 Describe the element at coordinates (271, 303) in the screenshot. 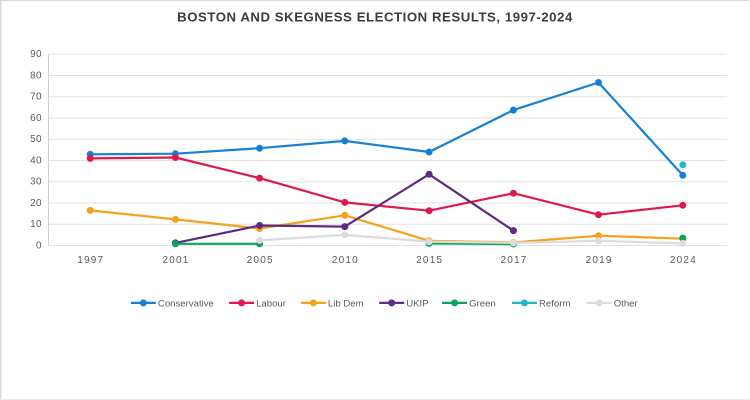

I see `svg-text: Labour` at that location.